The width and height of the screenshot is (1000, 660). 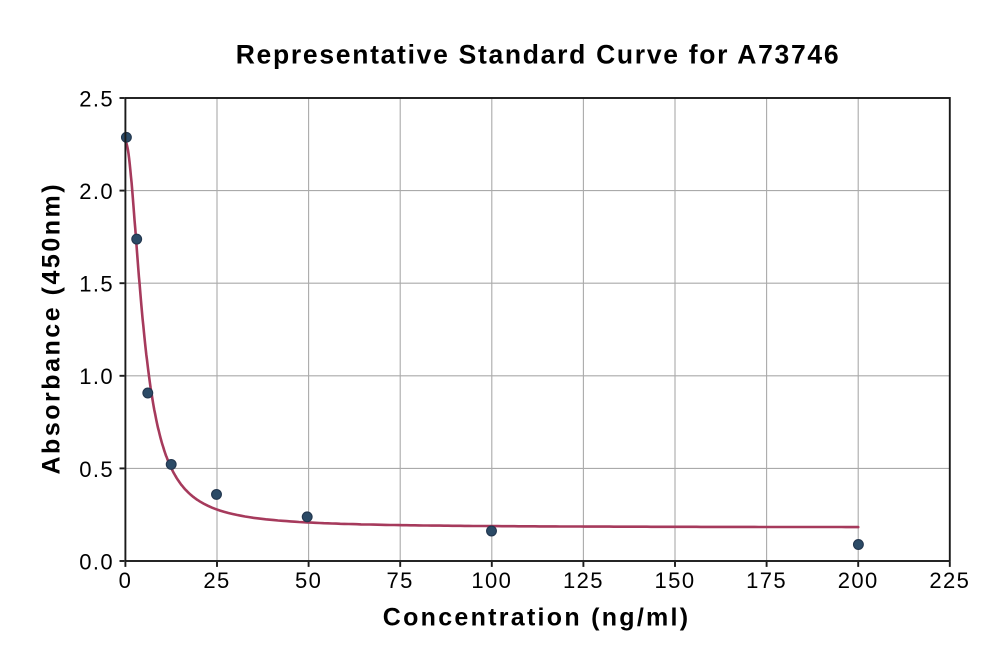 What do you see at coordinates (308, 580) in the screenshot?
I see `svg-text: 50` at bounding box center [308, 580].